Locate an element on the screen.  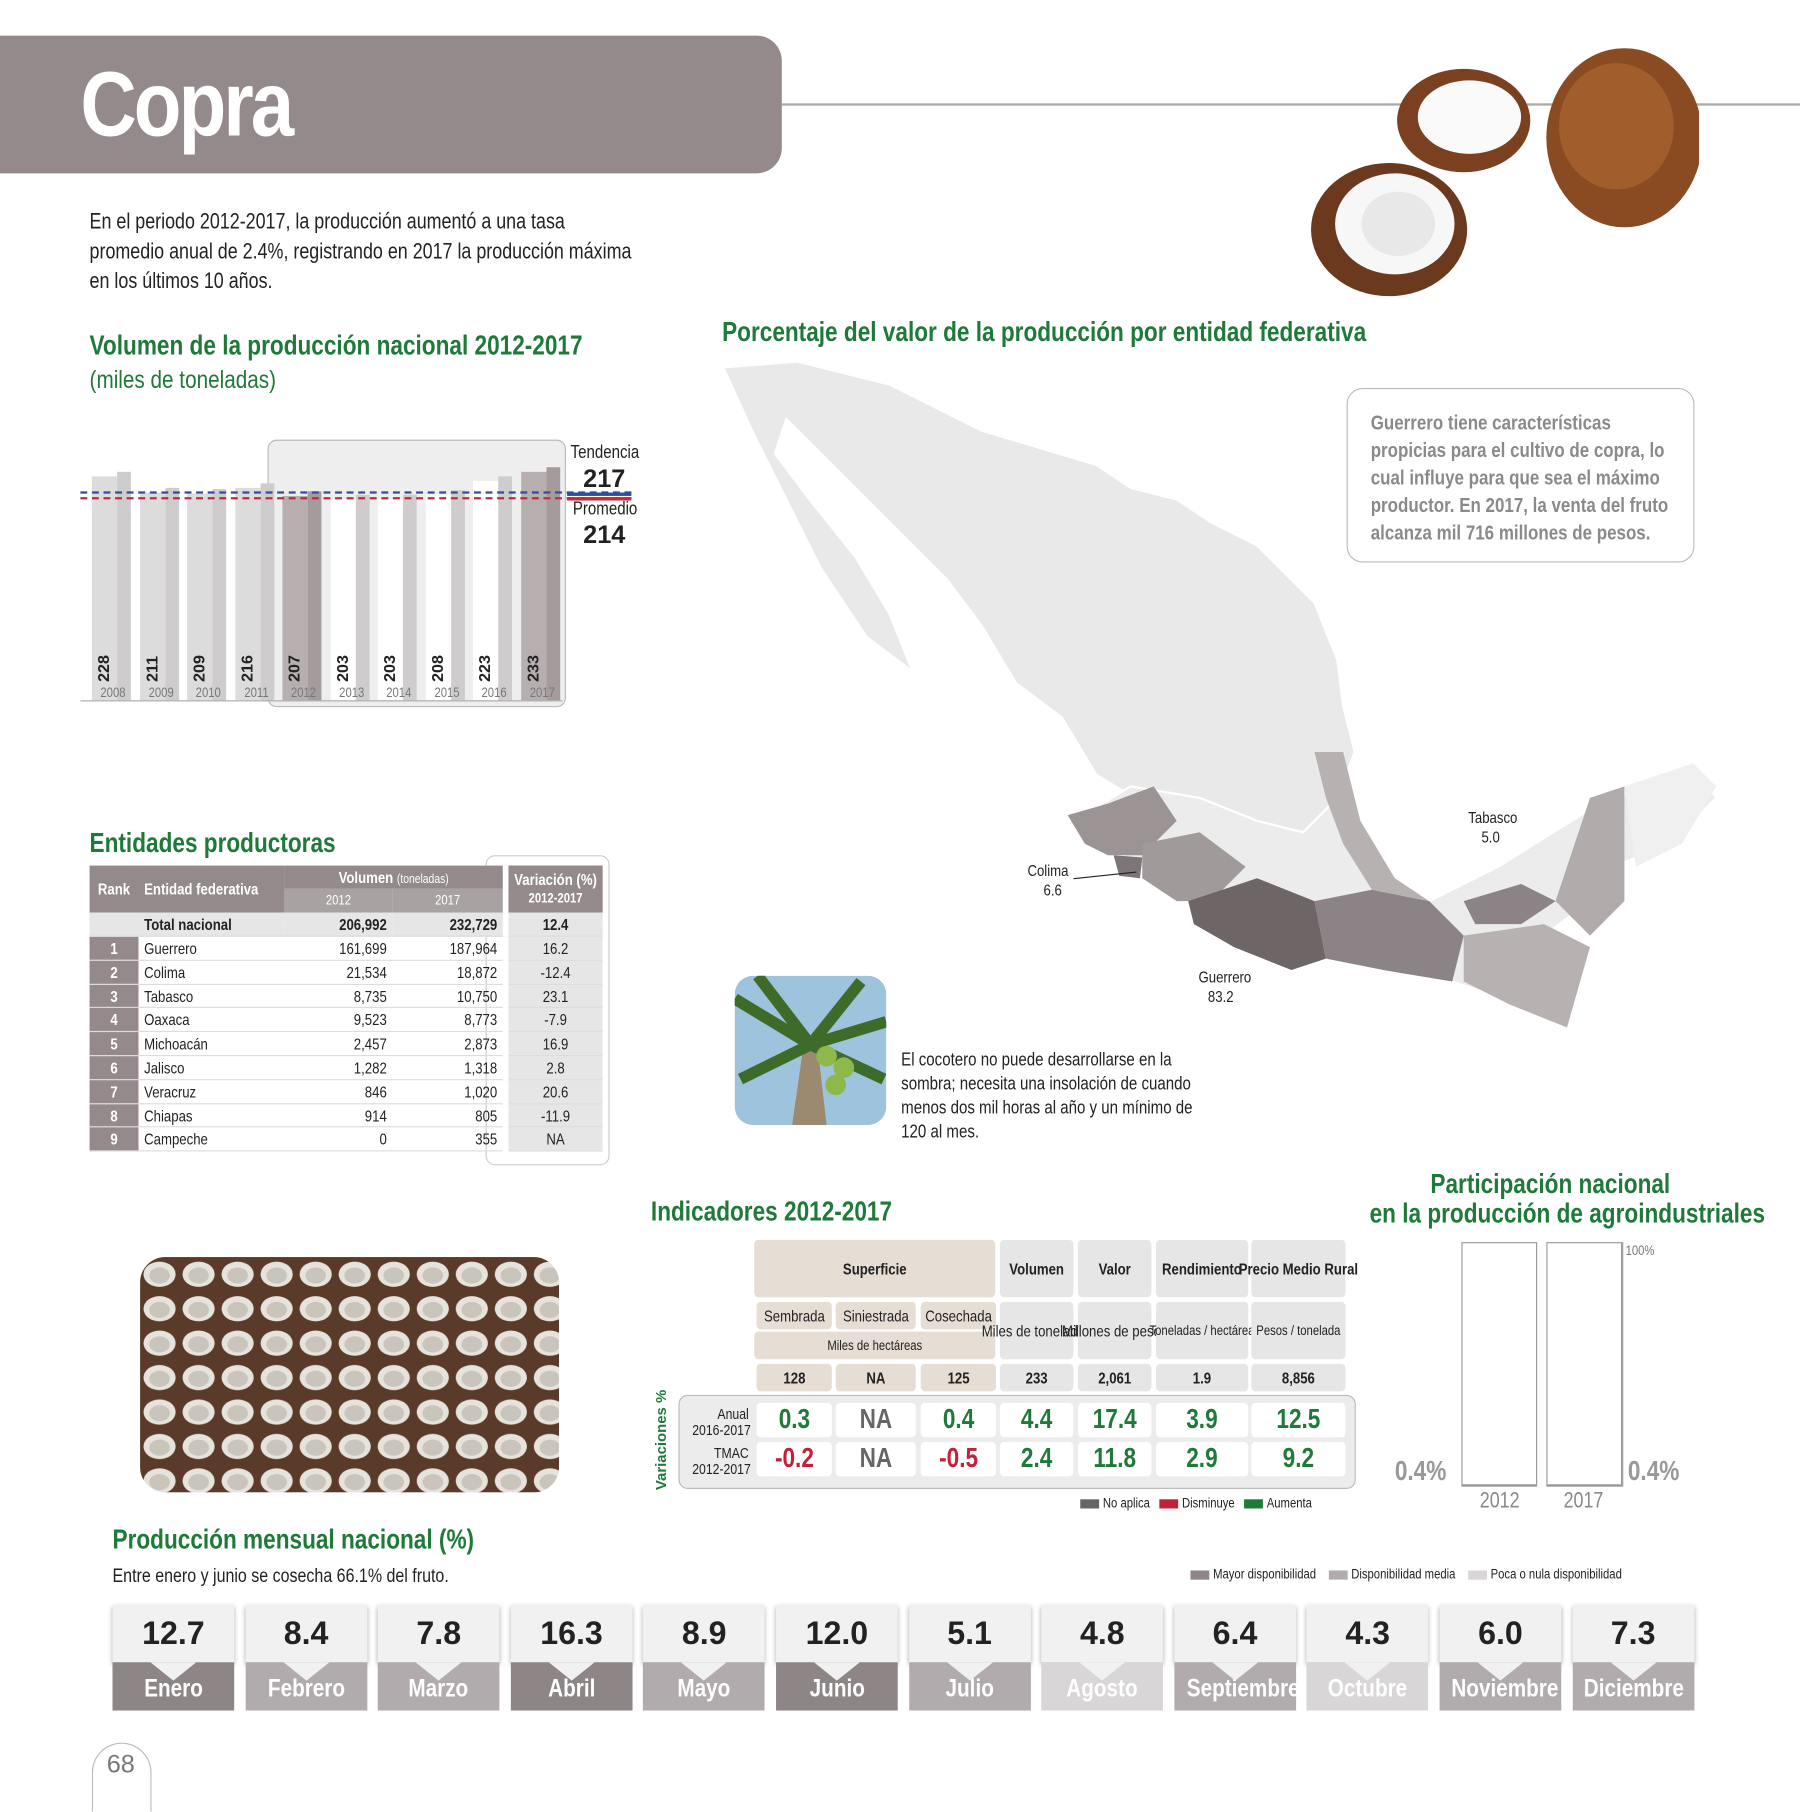
cell-rank: 5 is located at coordinates (114, 1044).